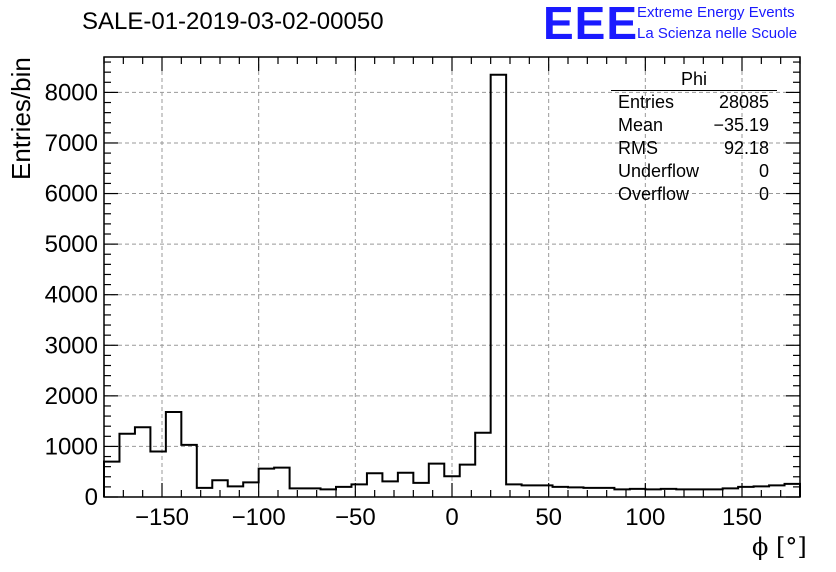 The image size is (836, 572). I want to click on eee-logo: EEE, so click(591, 24).